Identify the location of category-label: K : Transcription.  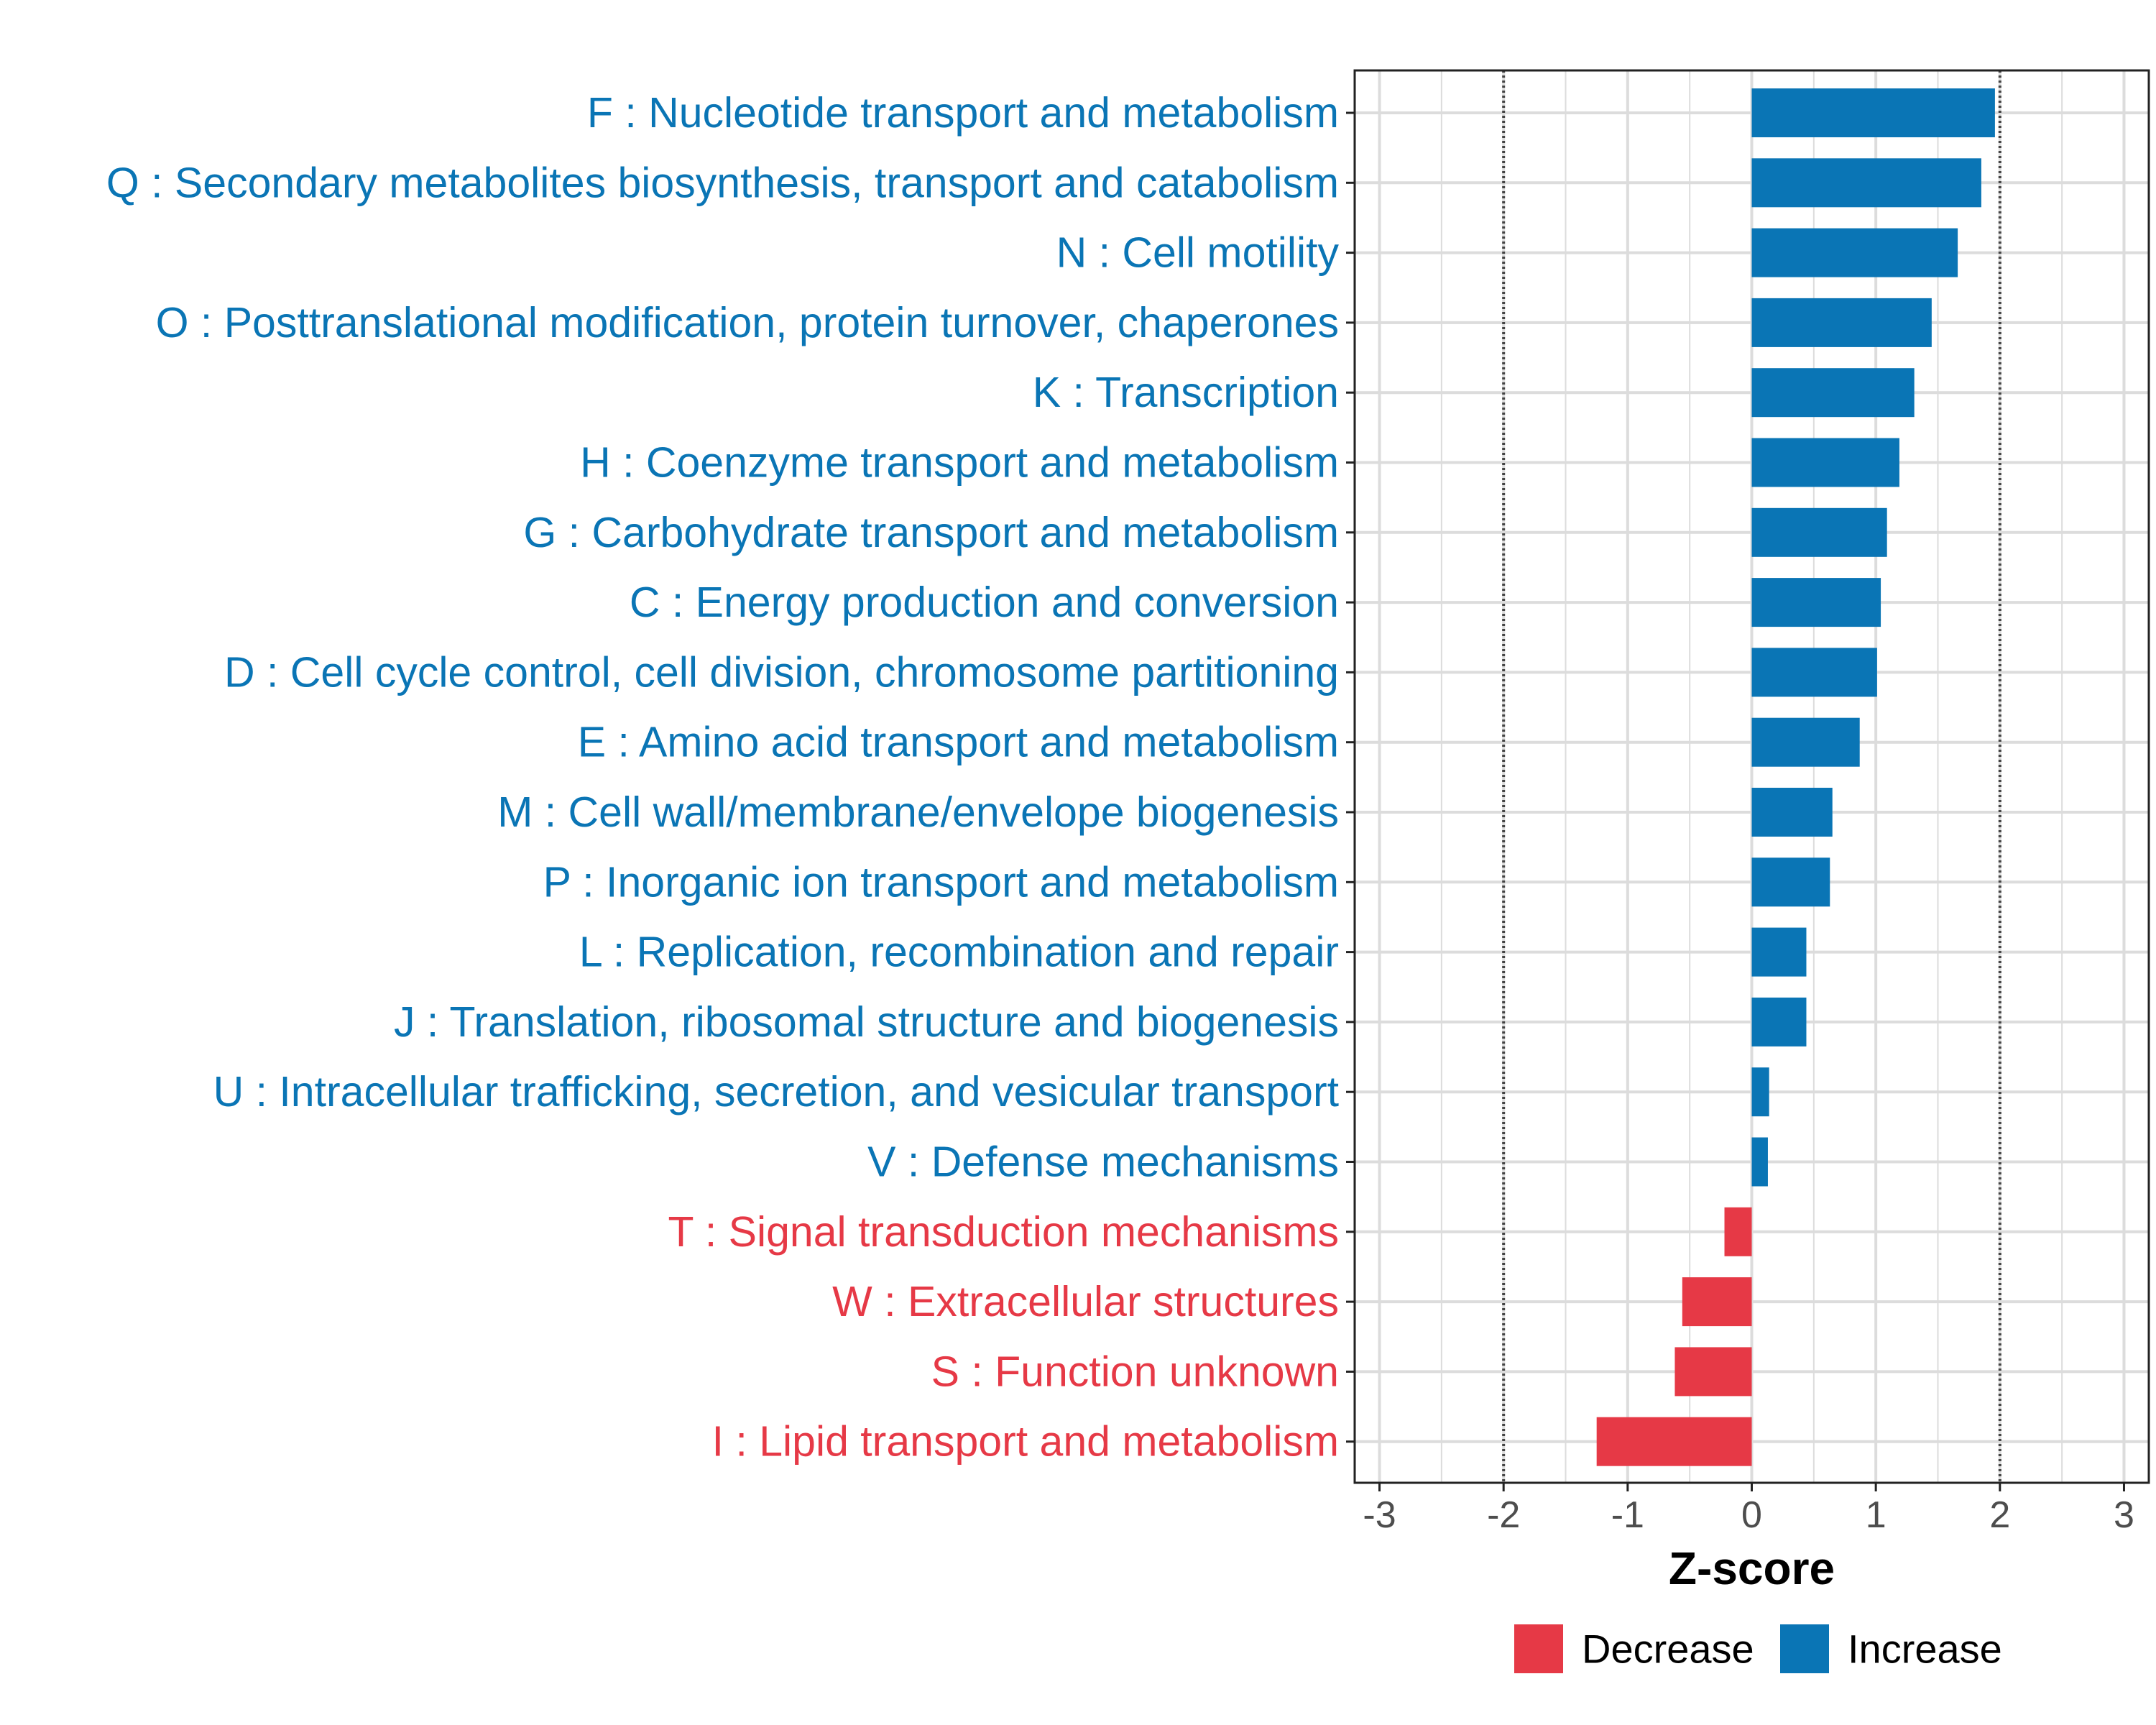
(1186, 392).